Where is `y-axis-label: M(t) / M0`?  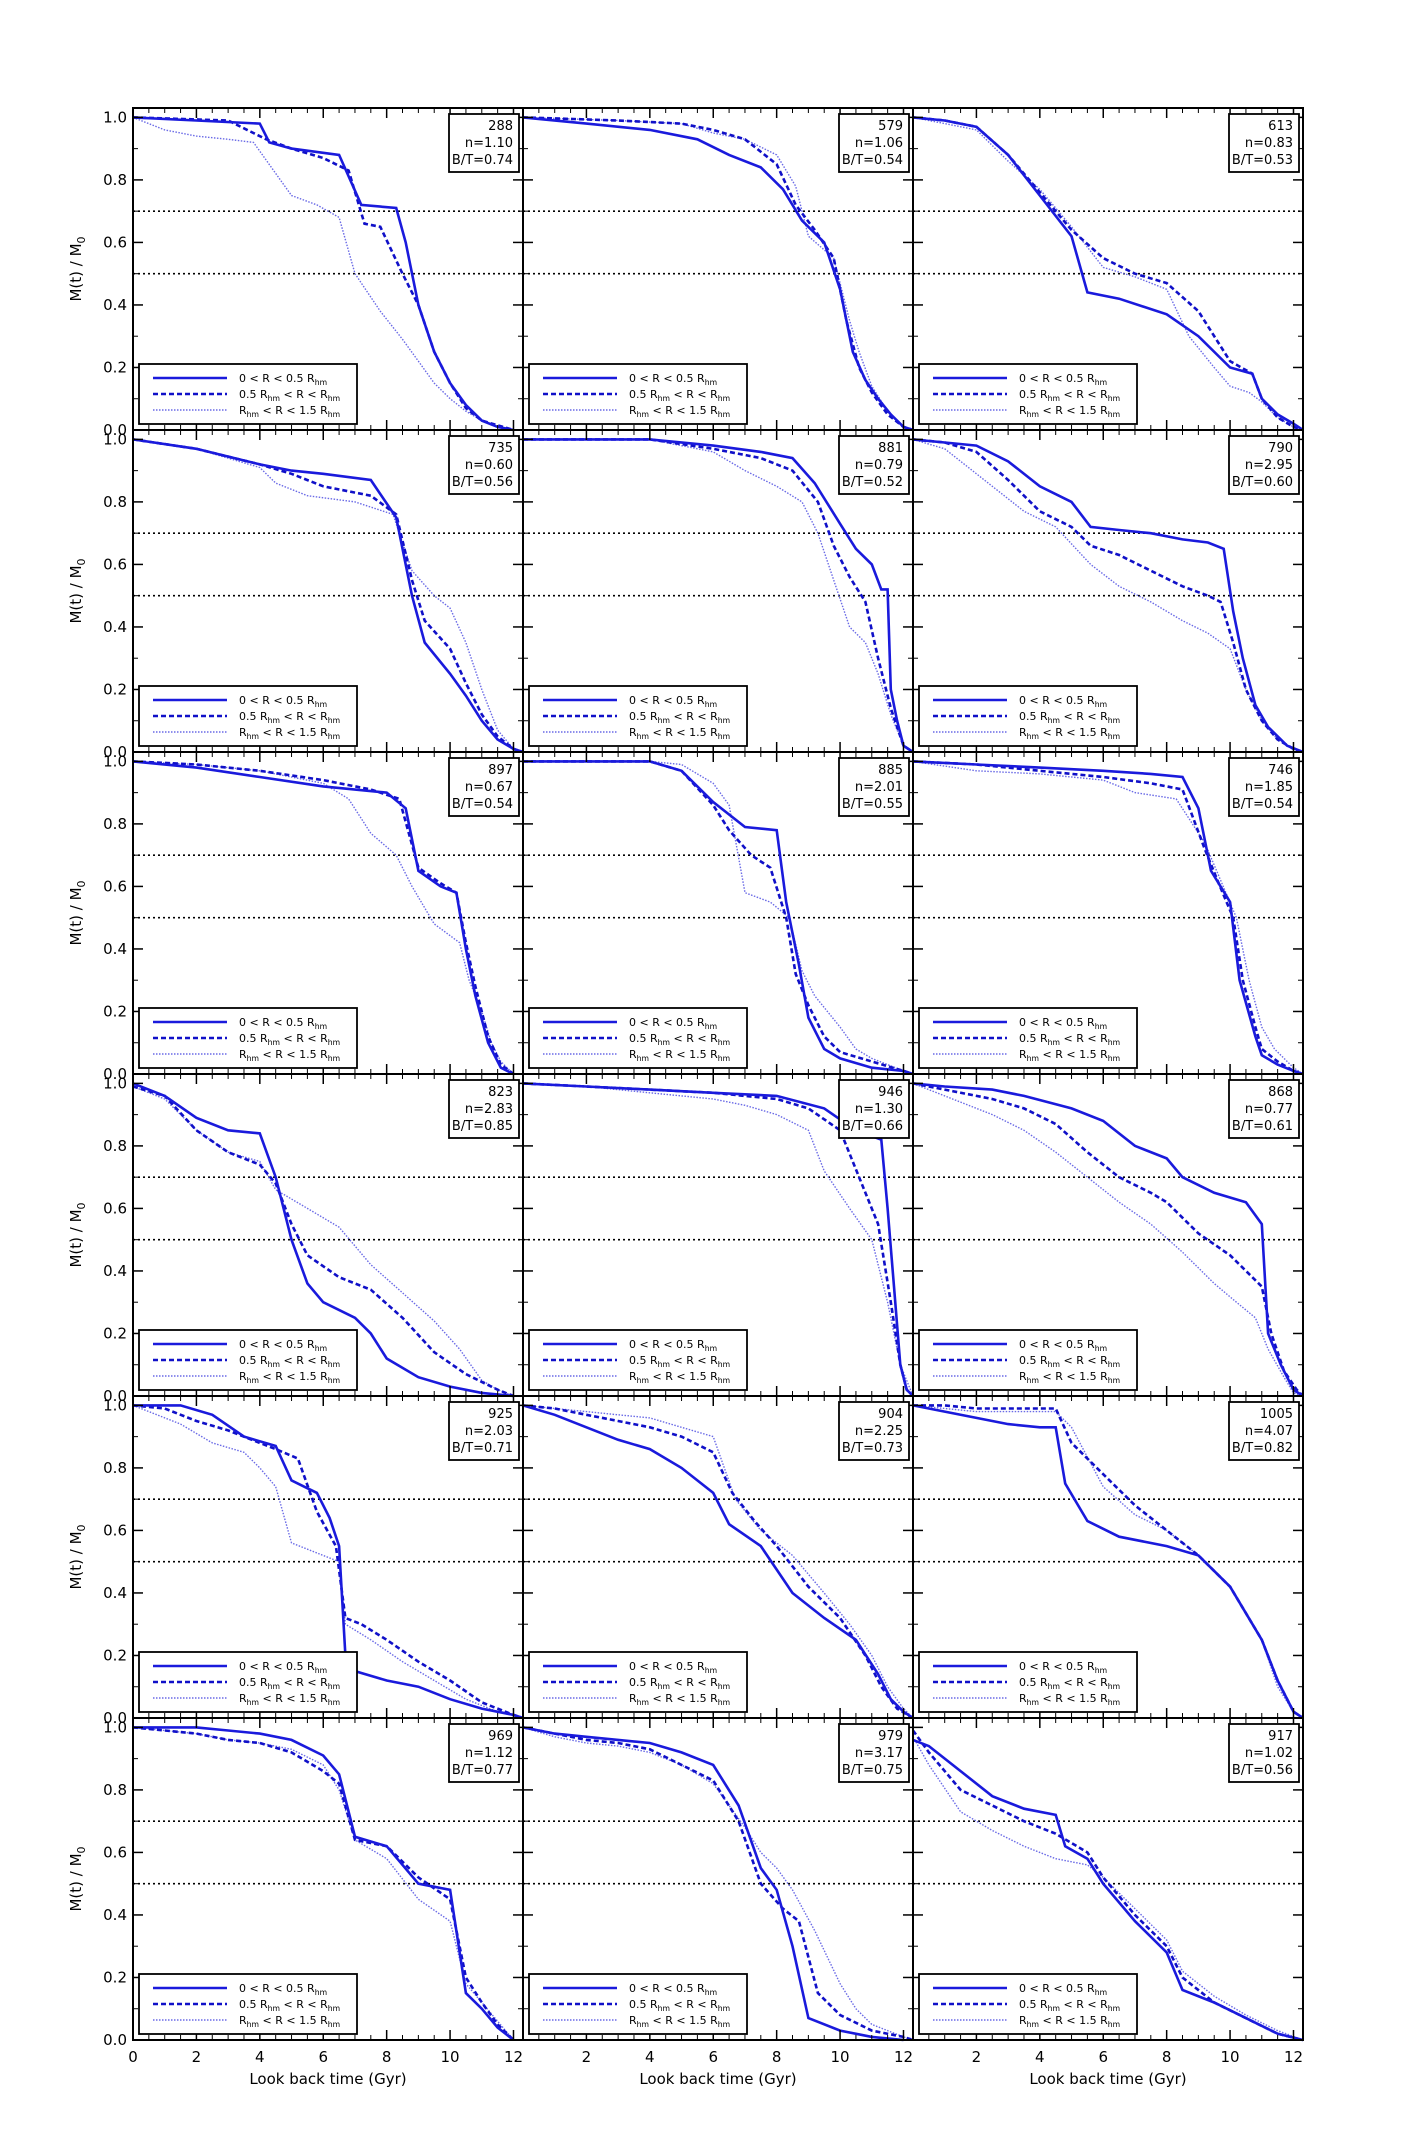
y-axis-label: M(t) / M0 is located at coordinates (77, 1556).